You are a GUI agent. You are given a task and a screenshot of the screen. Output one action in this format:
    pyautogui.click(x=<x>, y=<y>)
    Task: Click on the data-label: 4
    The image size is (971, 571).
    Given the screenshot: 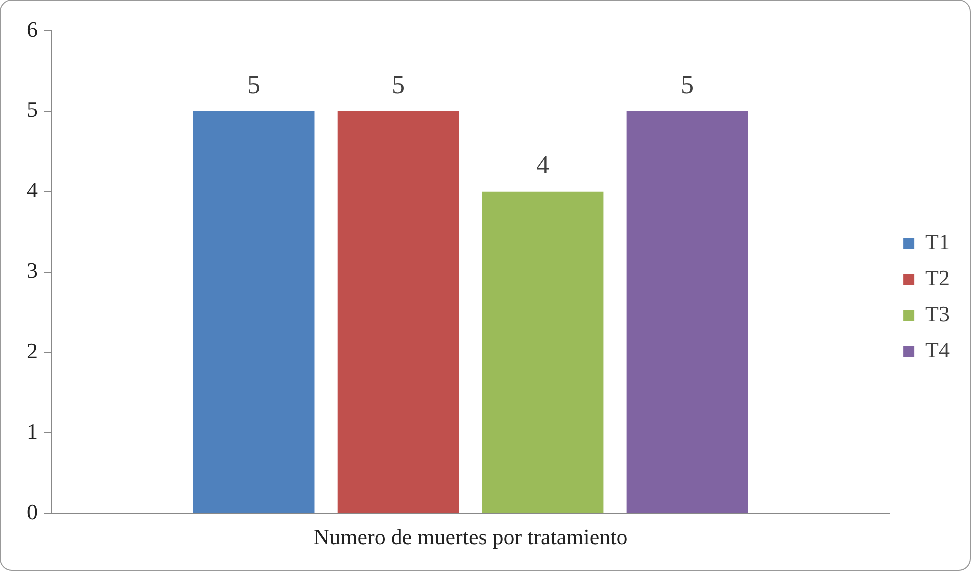 What is the action you would take?
    pyautogui.click(x=543, y=165)
    